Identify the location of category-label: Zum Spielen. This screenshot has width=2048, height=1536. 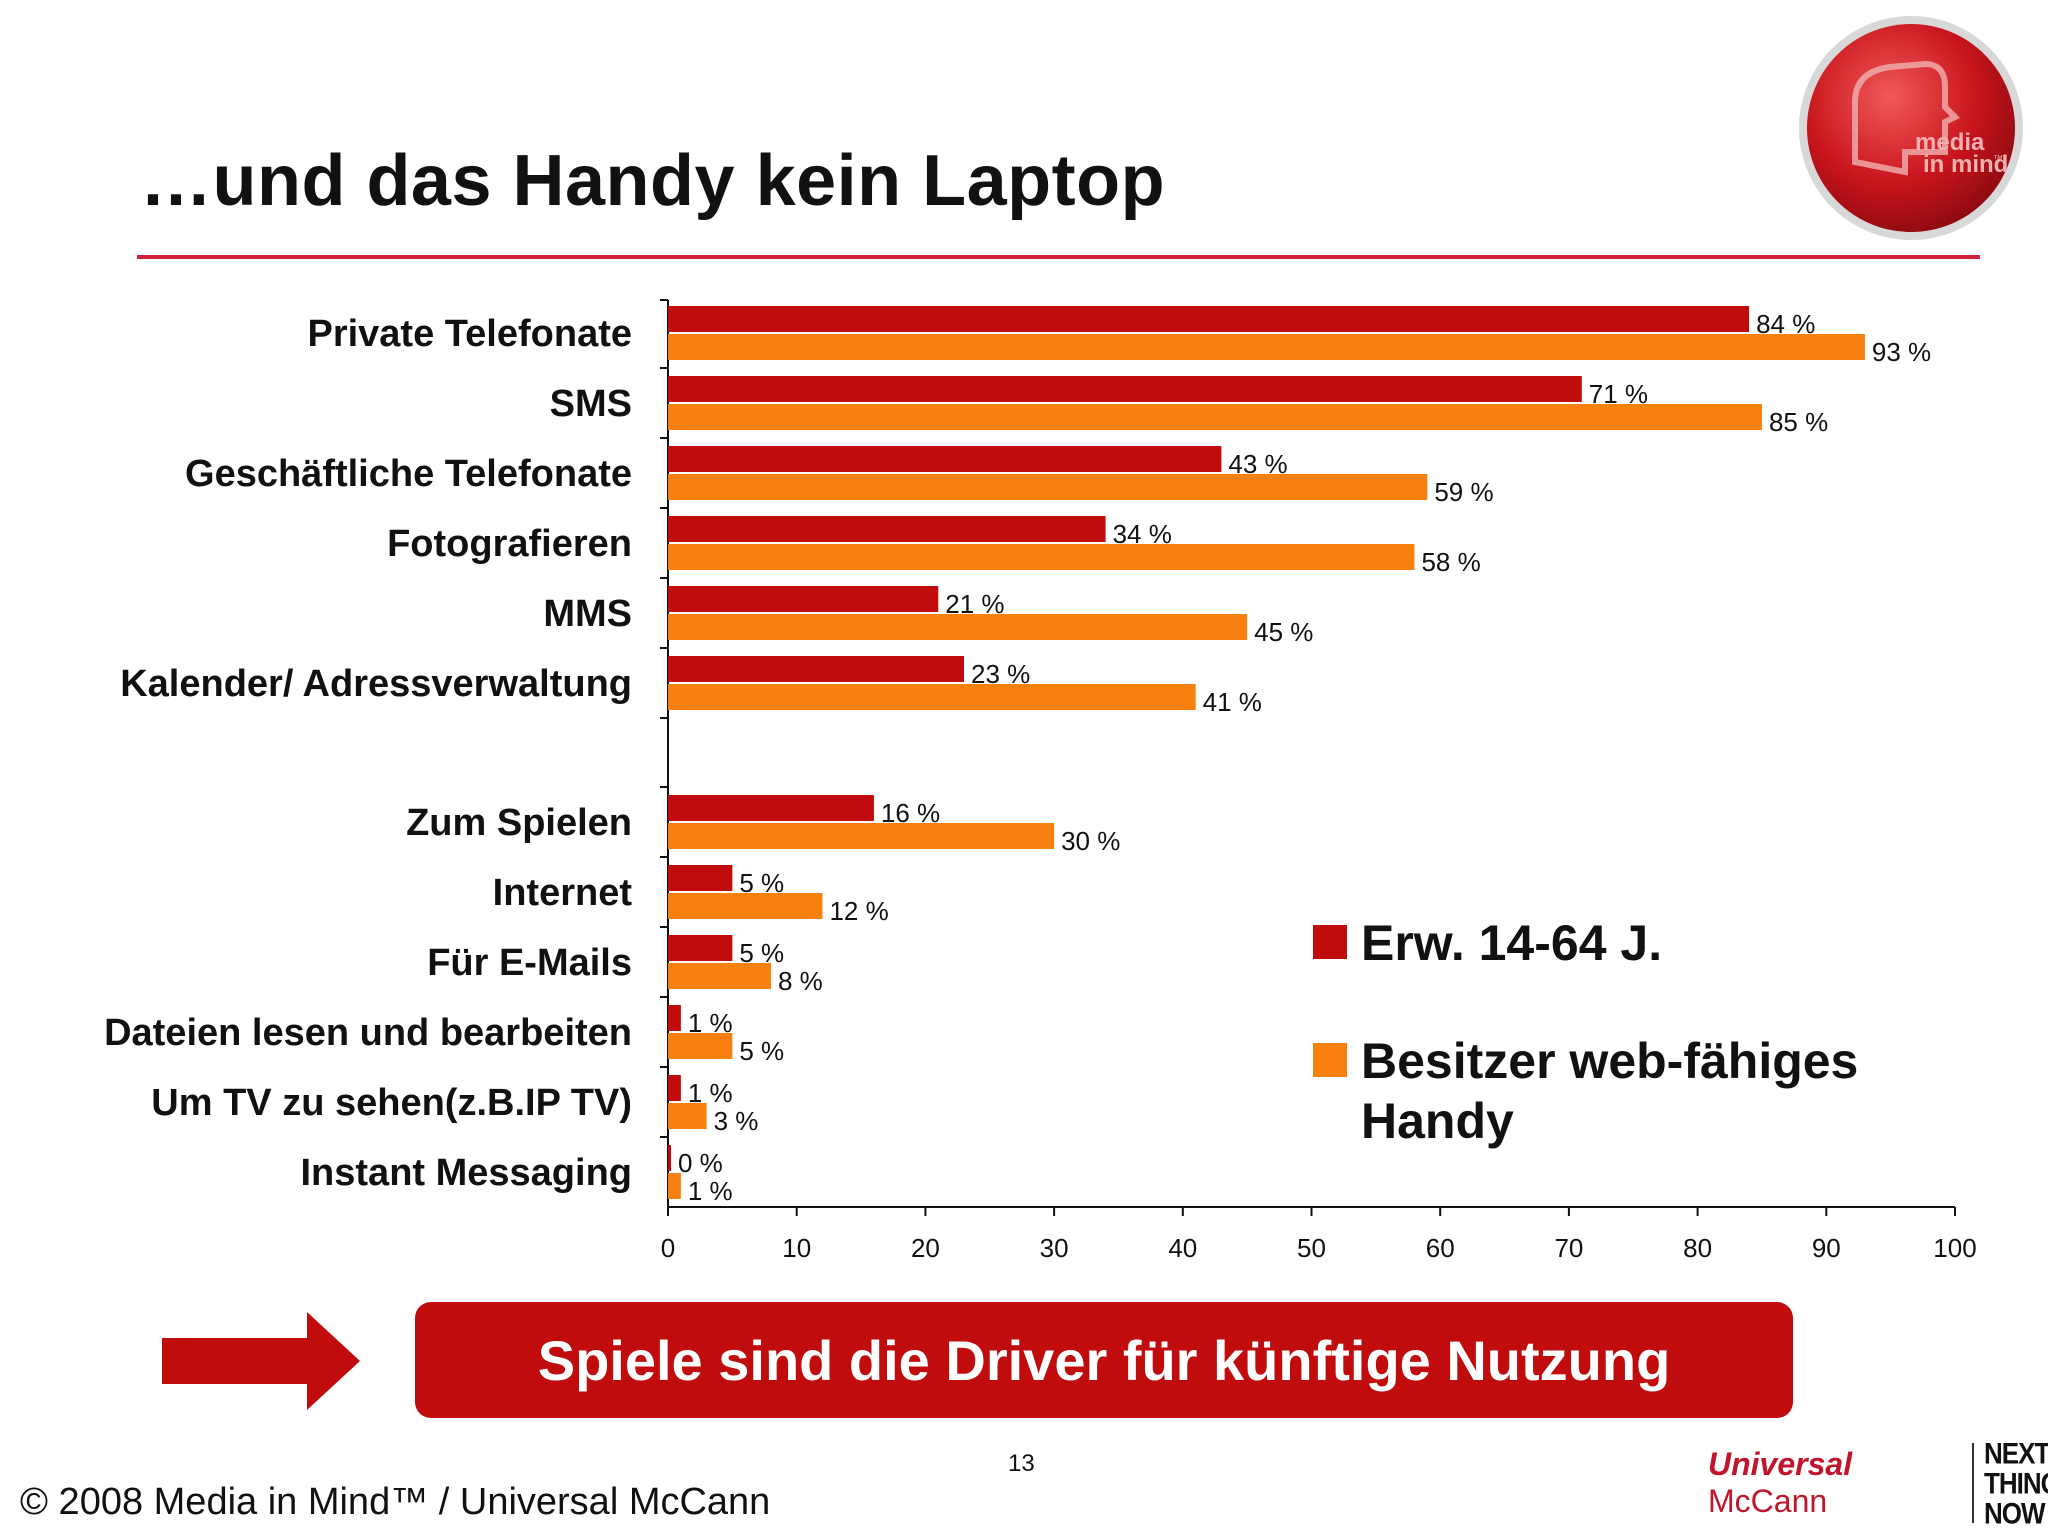
(519, 823).